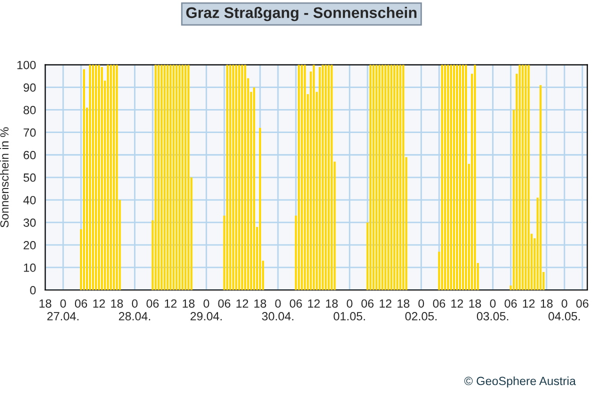  What do you see at coordinates (30, 155) in the screenshot?
I see `y-tick-label: 60` at bounding box center [30, 155].